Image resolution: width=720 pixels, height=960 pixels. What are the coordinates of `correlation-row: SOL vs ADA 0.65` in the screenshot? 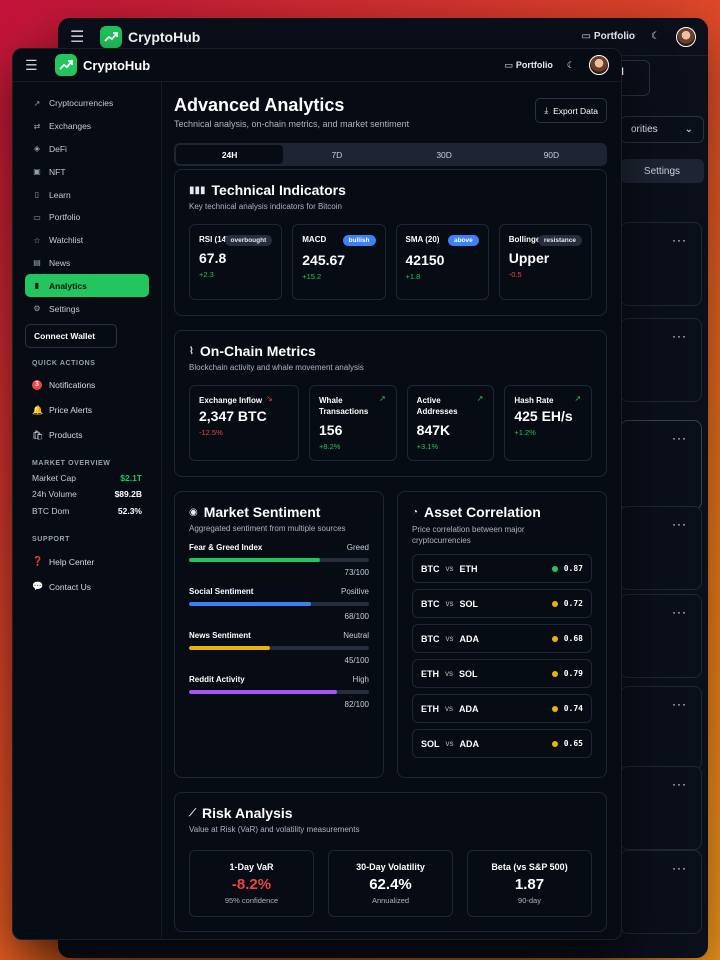 It's located at (502, 743).